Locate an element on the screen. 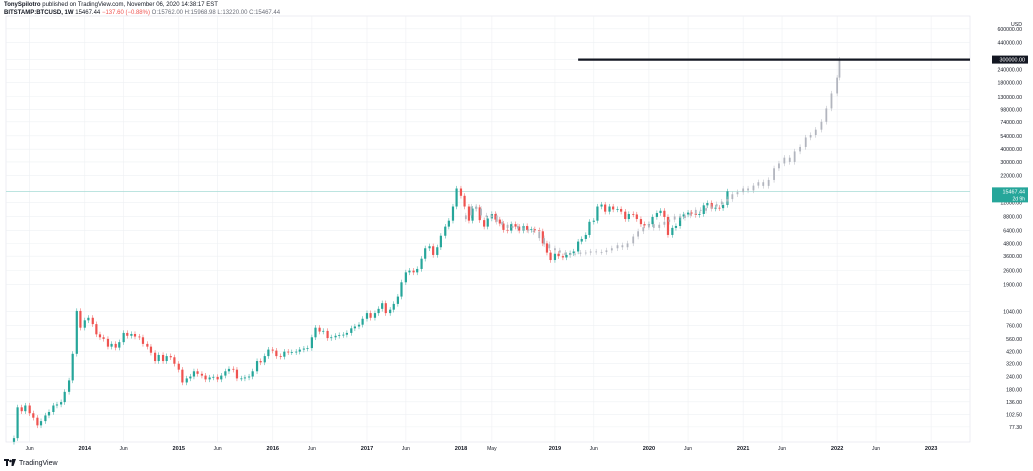  y-axis-tick-label: 30000.00 is located at coordinates (1011, 163).